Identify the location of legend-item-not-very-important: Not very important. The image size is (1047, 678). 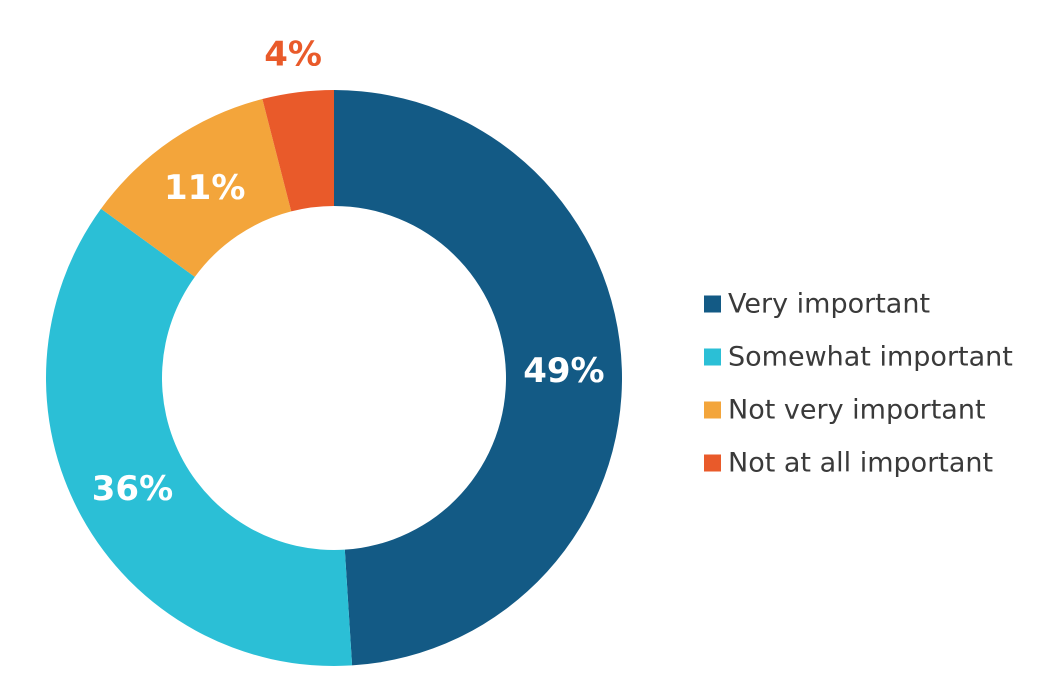
(845, 410).